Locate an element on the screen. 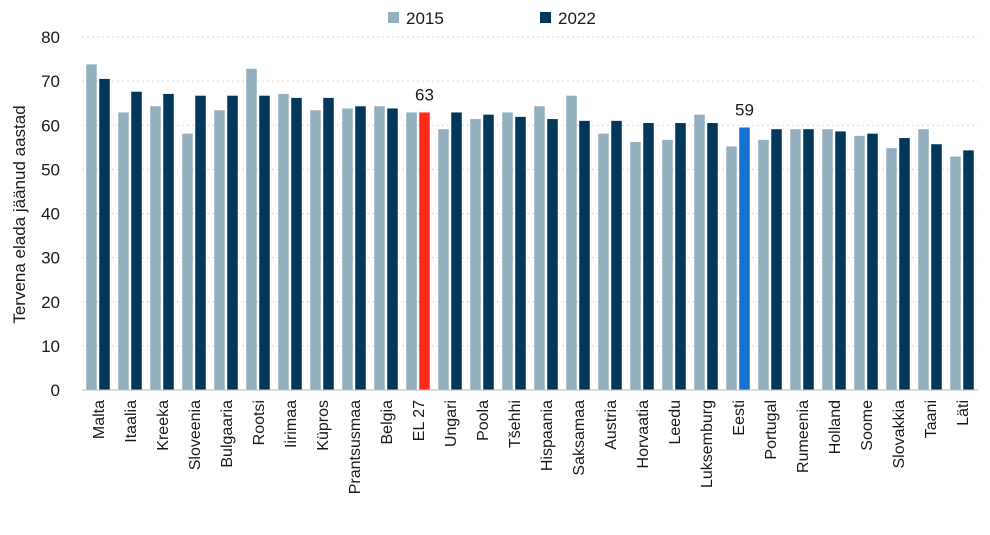  y-tick-label: 20 is located at coordinates (50, 302).